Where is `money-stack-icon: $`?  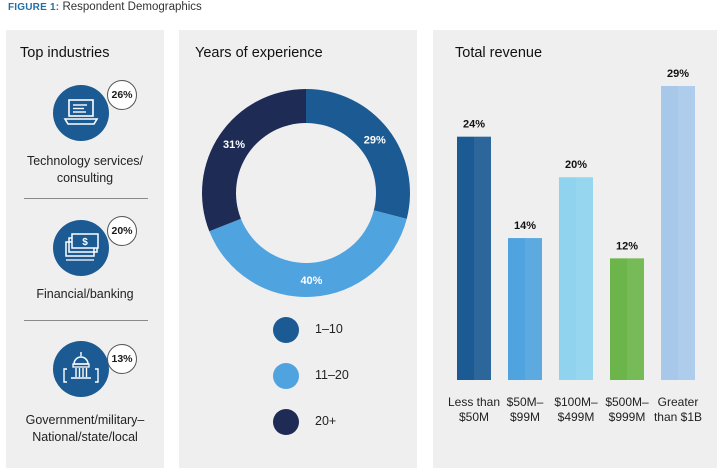 money-stack-icon: $ is located at coordinates (81, 248).